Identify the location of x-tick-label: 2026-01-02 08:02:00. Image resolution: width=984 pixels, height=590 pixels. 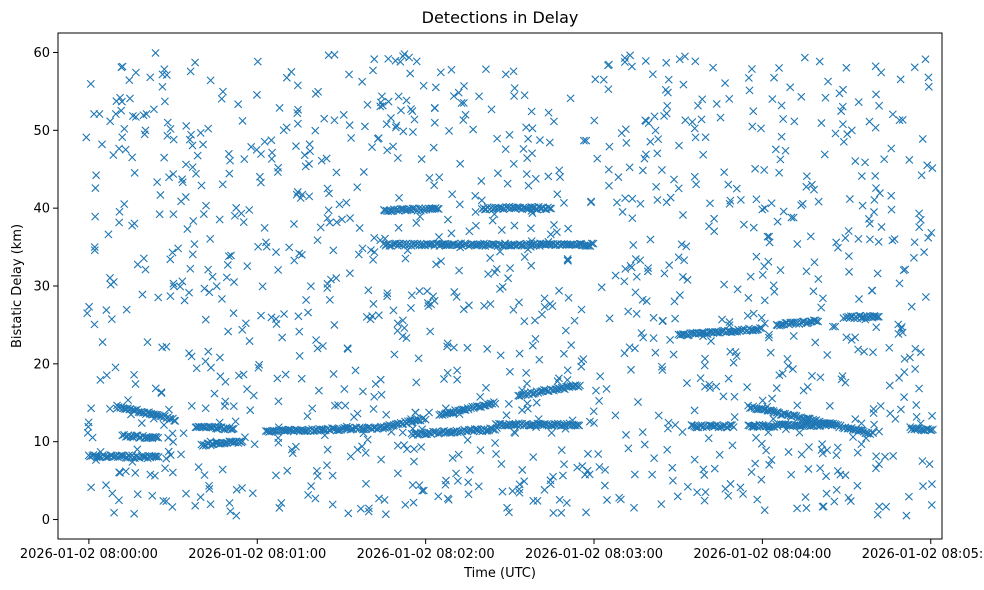
(426, 554).